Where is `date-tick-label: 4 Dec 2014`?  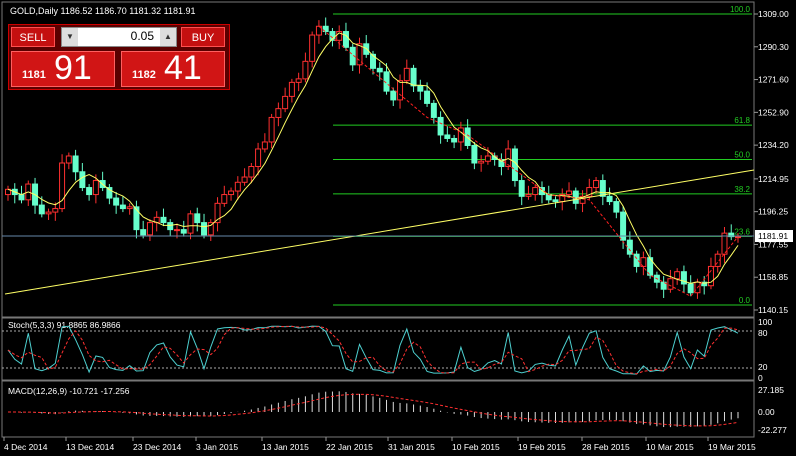
date-tick-label: 4 Dec 2014 is located at coordinates (26, 447).